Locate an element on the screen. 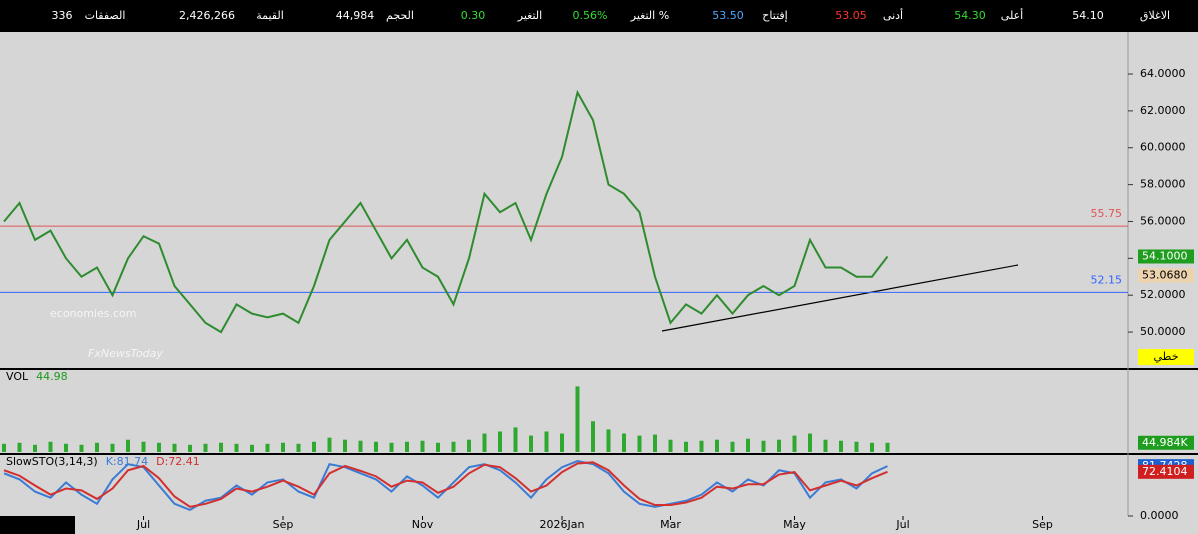  y-tick-label: 50.0000 is located at coordinates (1163, 331).